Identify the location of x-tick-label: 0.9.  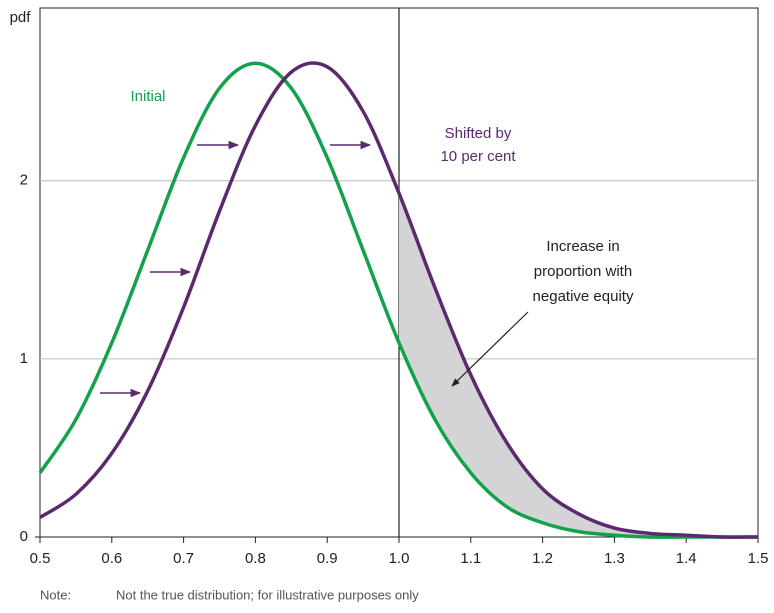
(327, 558).